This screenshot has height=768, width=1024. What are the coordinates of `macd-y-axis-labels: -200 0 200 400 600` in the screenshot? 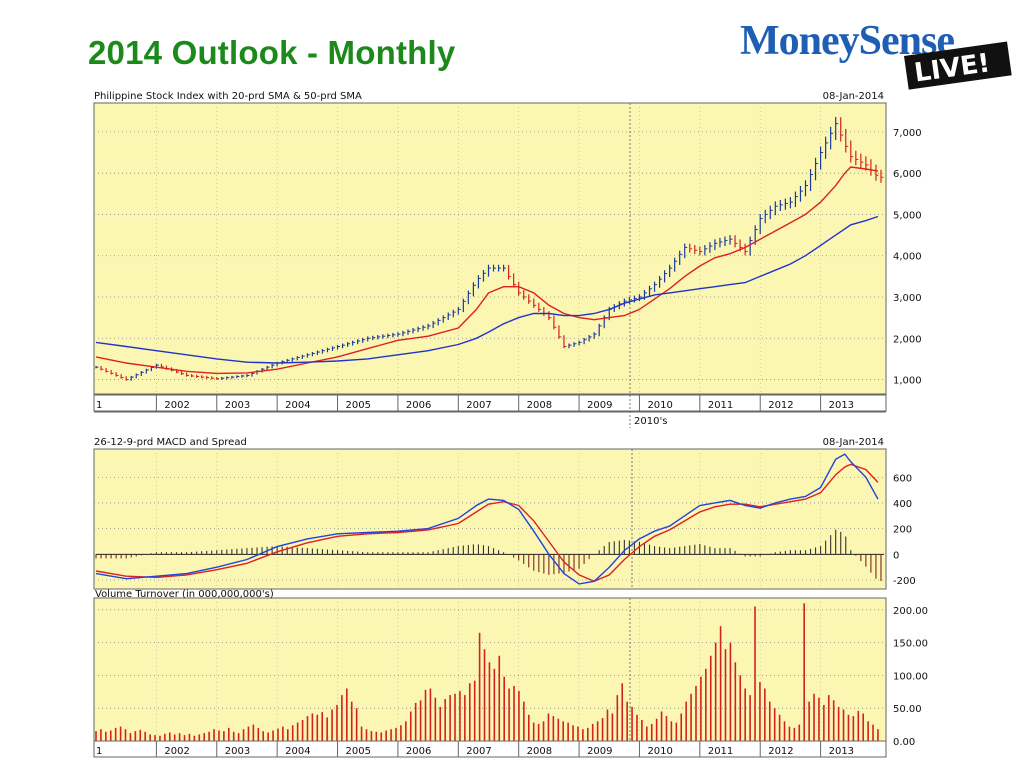 It's located at (904, 530).